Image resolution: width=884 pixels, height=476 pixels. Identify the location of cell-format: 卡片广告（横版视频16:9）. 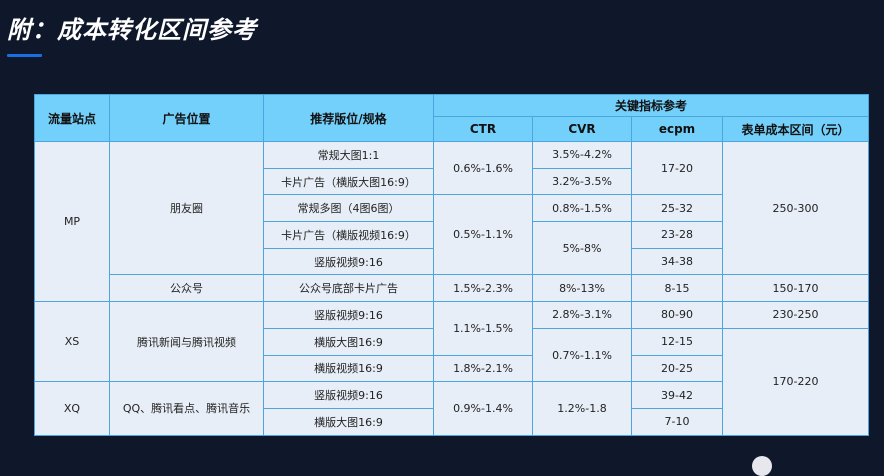
(348, 235).